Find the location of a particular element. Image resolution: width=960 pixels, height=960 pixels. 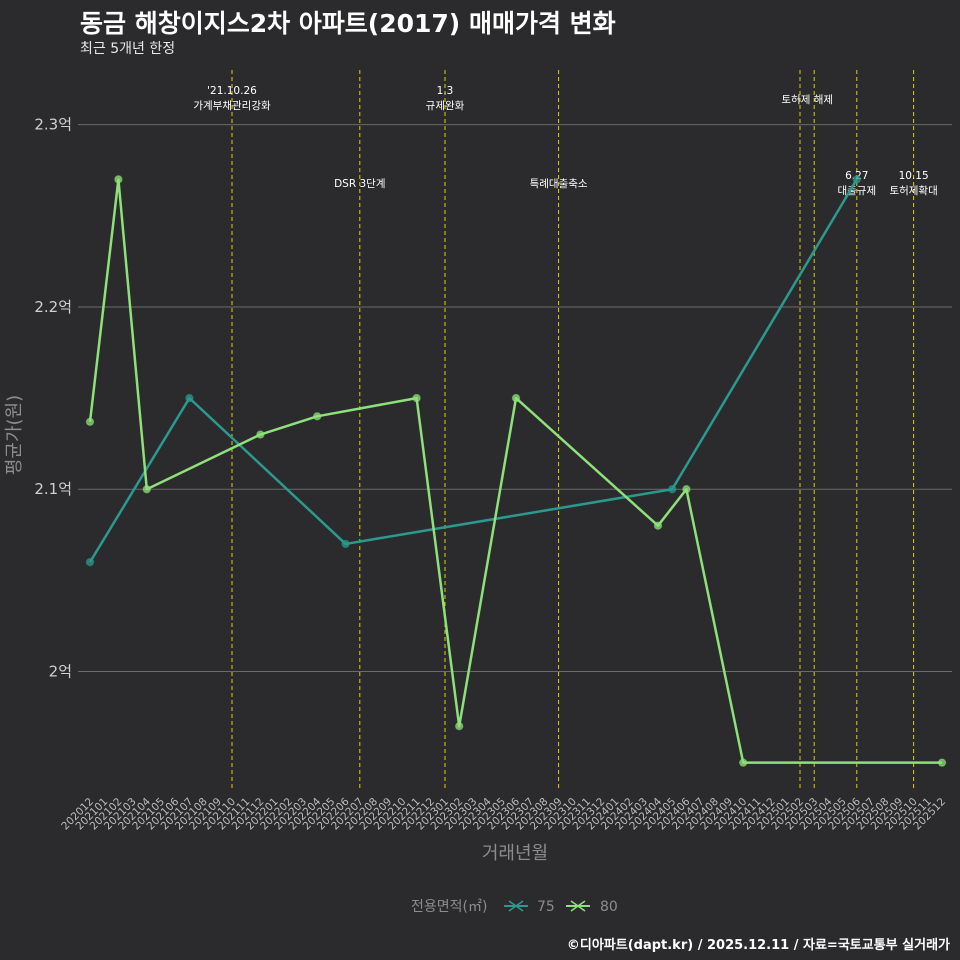

event-label: 대출규제 is located at coordinates (856, 191).